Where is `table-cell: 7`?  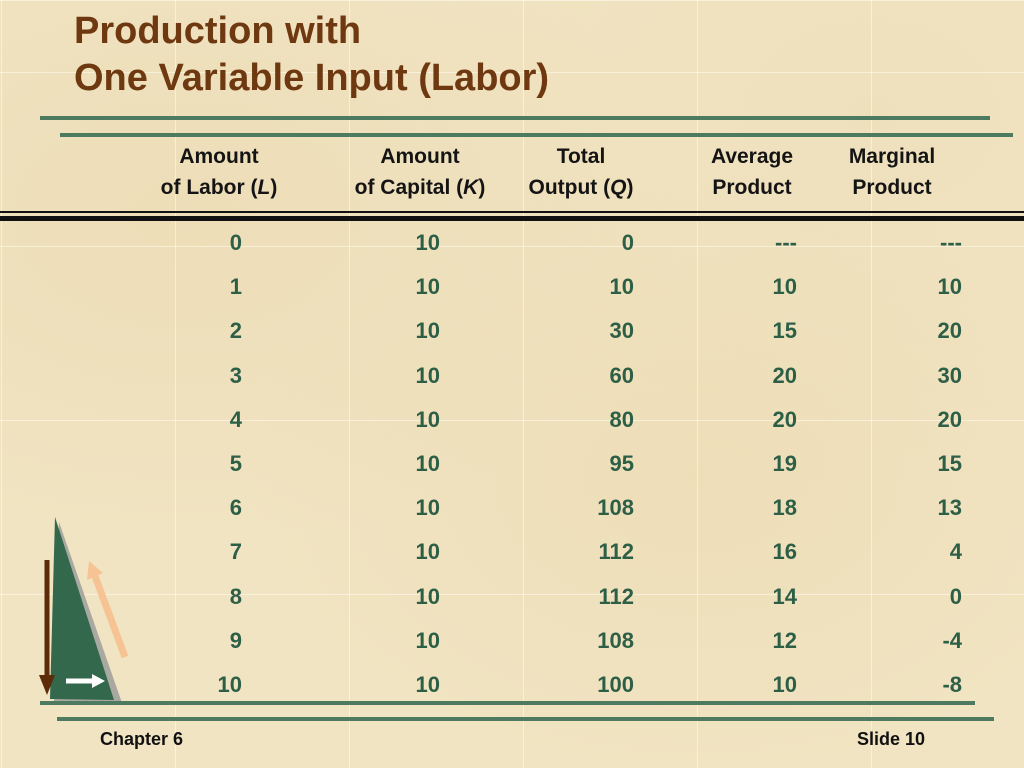 table-cell: 7 is located at coordinates (235, 552).